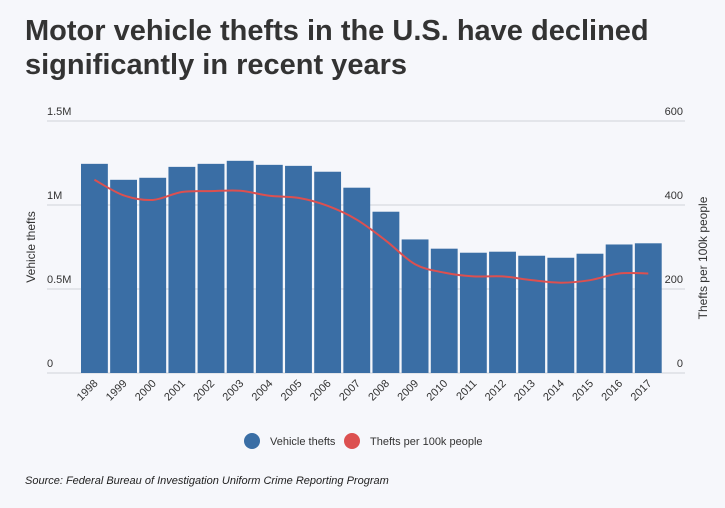 The image size is (725, 508). I want to click on bar-2017, so click(648, 308).